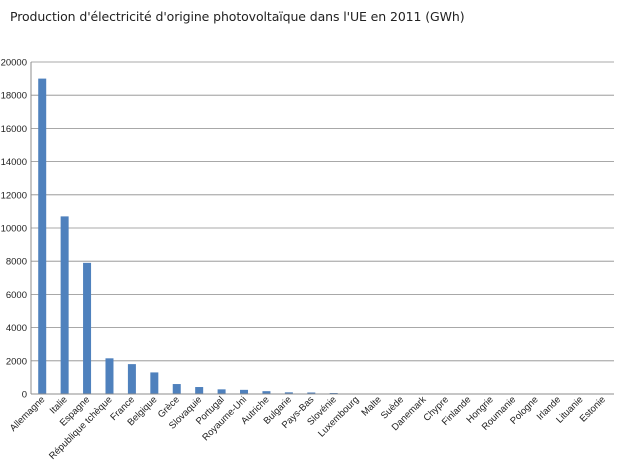  Describe the element at coordinates (16, 361) in the screenshot. I see `y-tick-label: 2000` at that location.